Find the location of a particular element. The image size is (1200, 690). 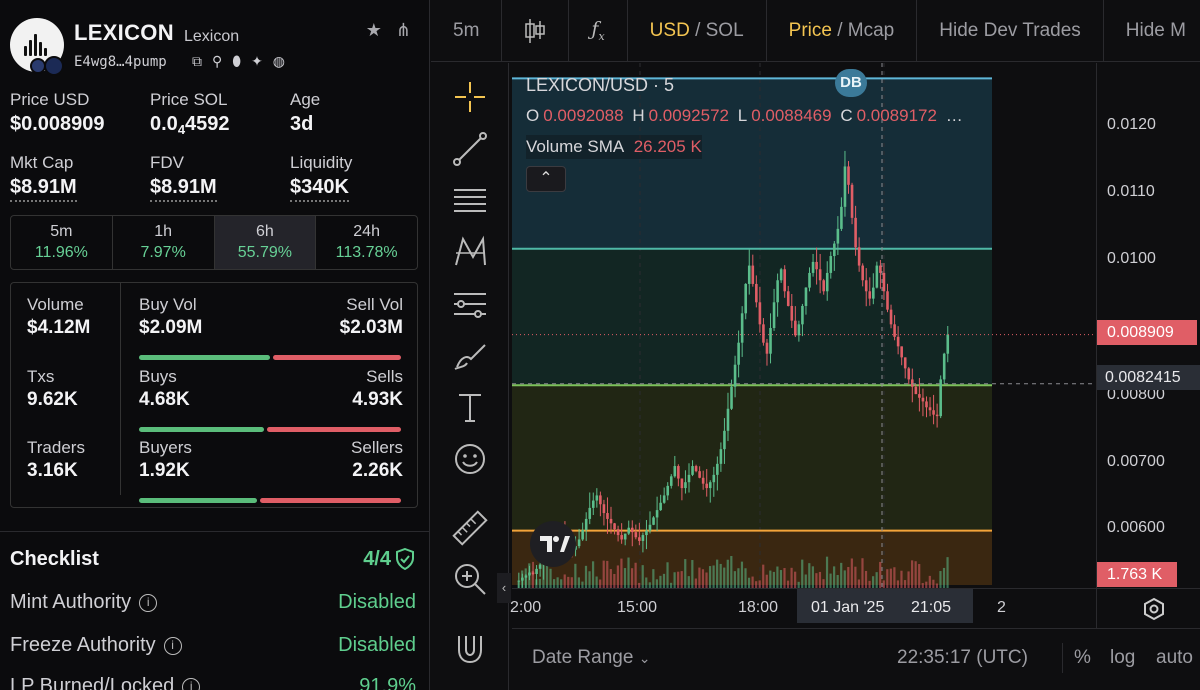

settings-icon is located at coordinates (1154, 609).